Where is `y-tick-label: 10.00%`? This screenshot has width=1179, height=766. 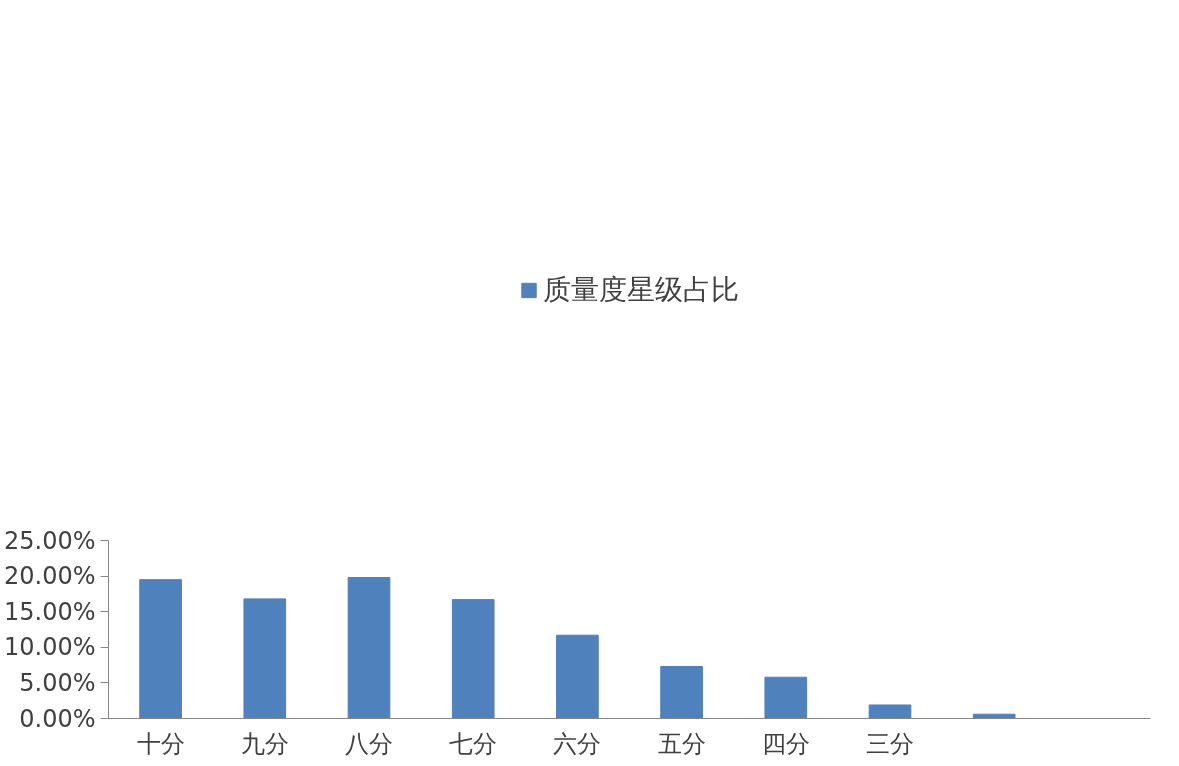
y-tick-label: 10.00% is located at coordinates (49, 647).